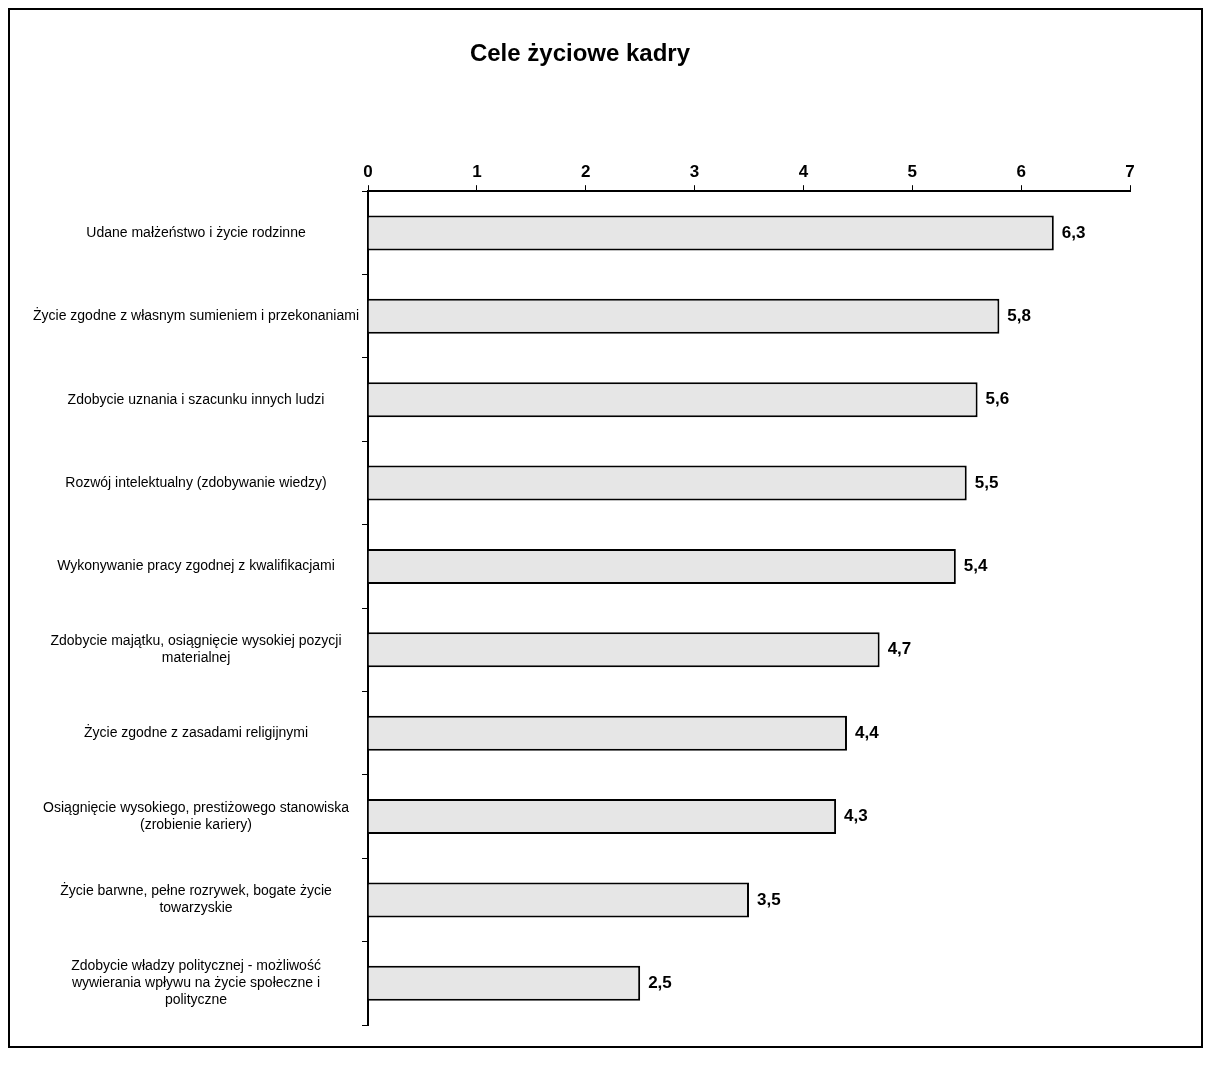 The width and height of the screenshot is (1219, 1066). Describe the element at coordinates (196, 815) in the screenshot. I see `y-tick-label: Osiągnięcie wysokiego, prestiżowego stanowiska (zrobienie kariery)` at that location.